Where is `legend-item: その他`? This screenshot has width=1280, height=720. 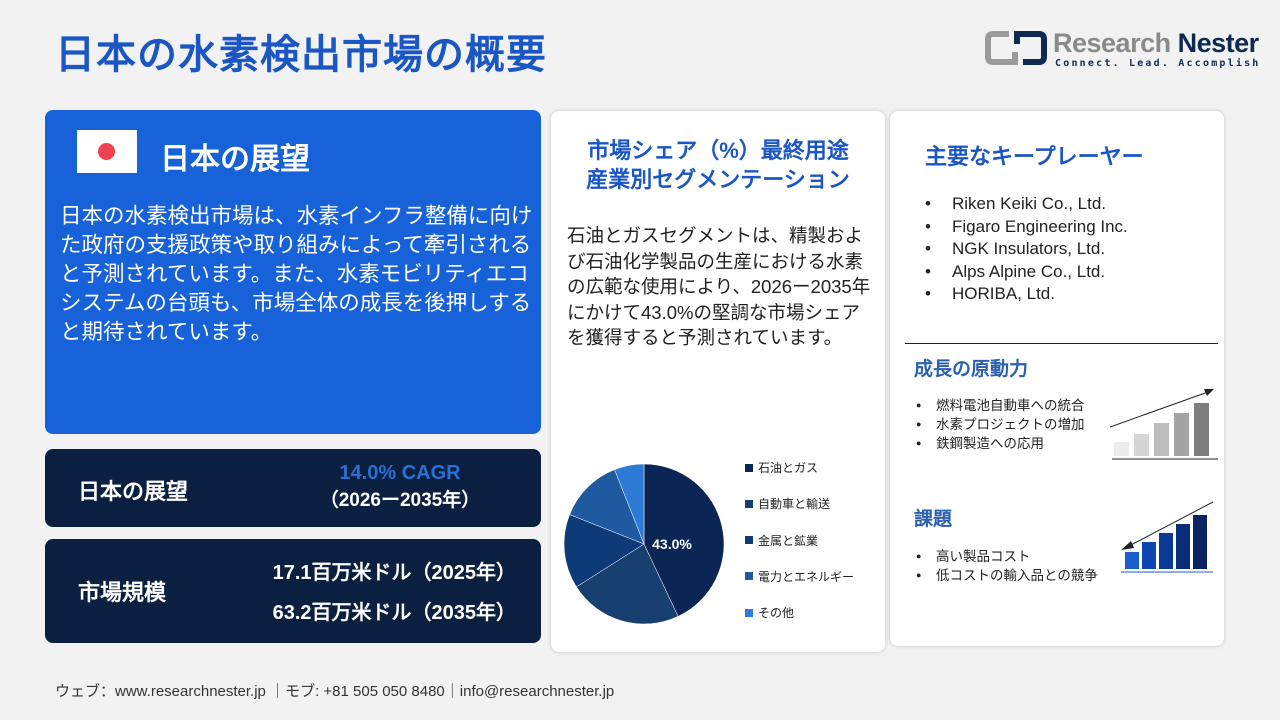 legend-item: その他 is located at coordinates (769, 612).